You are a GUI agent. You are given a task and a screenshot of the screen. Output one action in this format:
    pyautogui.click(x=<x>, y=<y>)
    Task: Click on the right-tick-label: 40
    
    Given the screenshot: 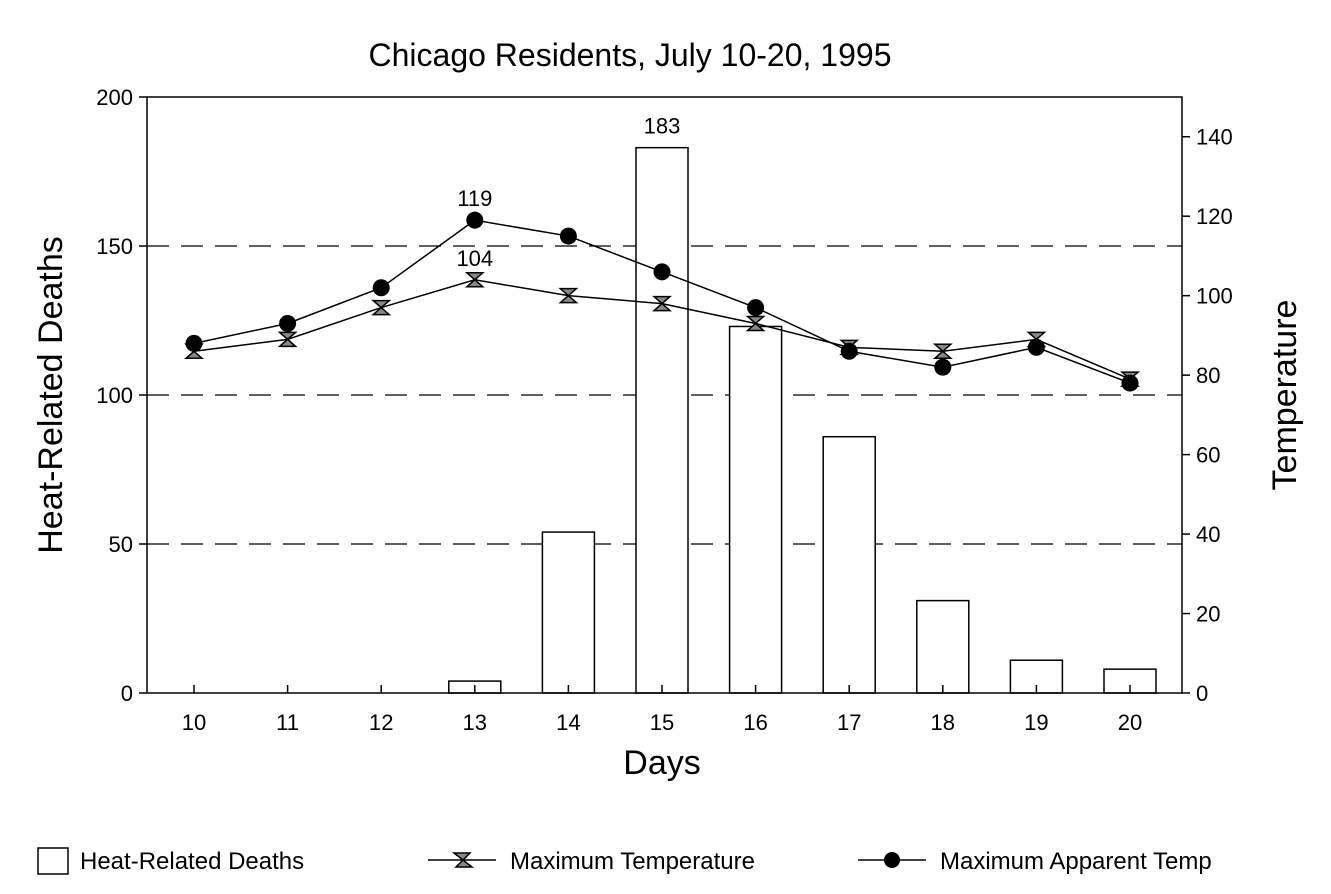 What is the action you would take?
    pyautogui.click(x=1208, y=534)
    